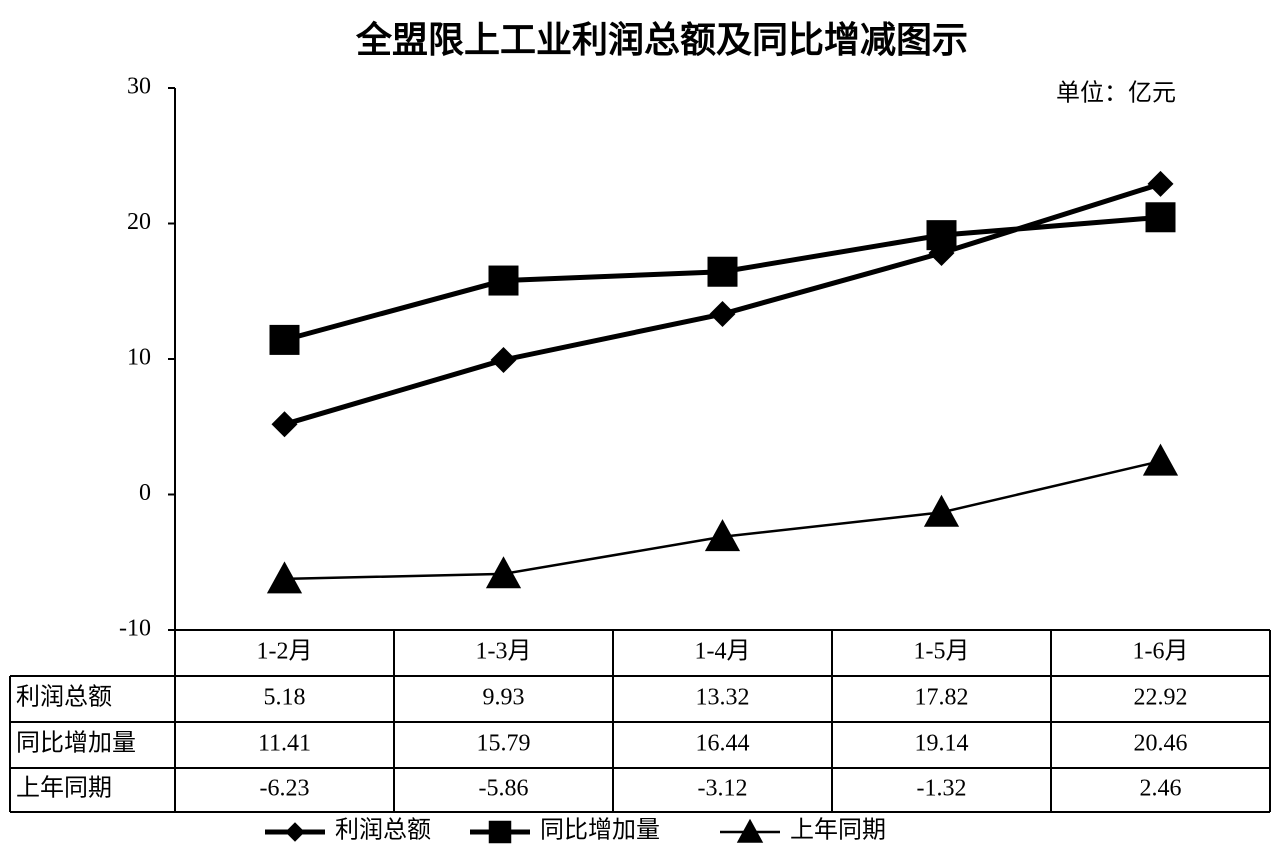  What do you see at coordinates (600, 830) in the screenshot?
I see `legend-label: 同比增加量` at bounding box center [600, 830].